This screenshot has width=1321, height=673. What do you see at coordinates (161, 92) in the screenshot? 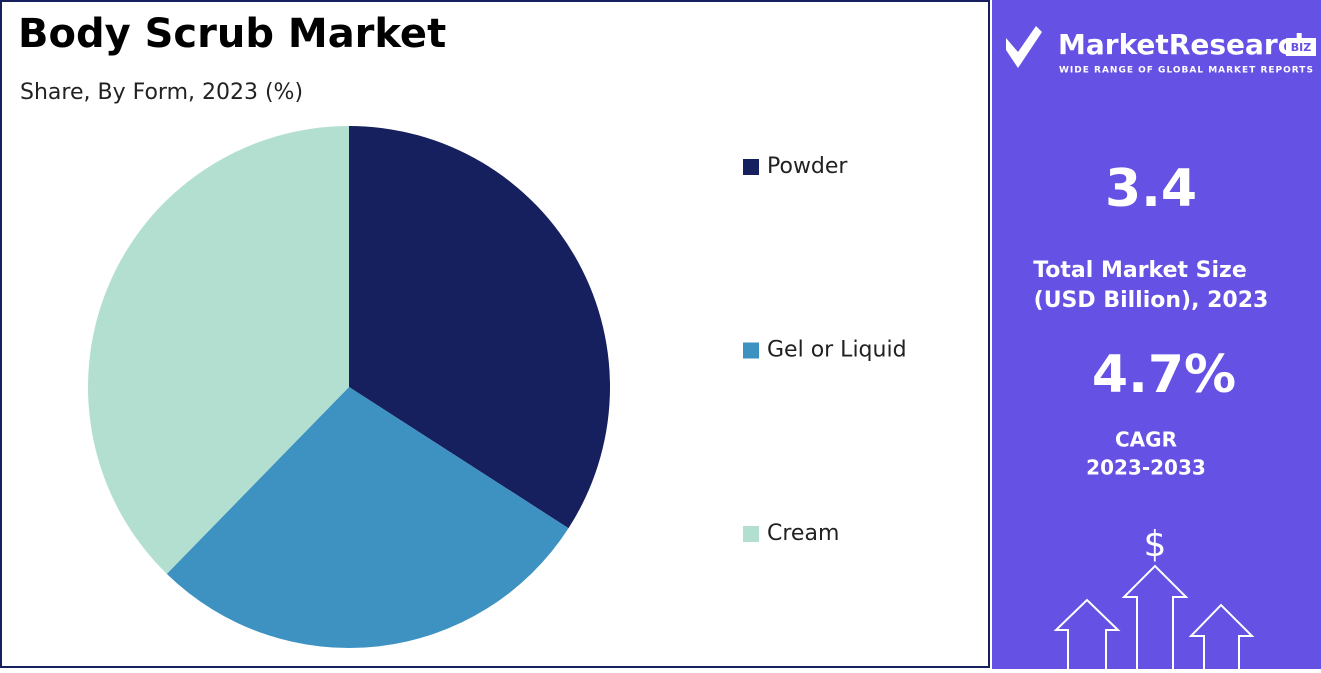
I see `chart-subtitle: Share, By Form, 2023 (%)` at bounding box center [161, 92].